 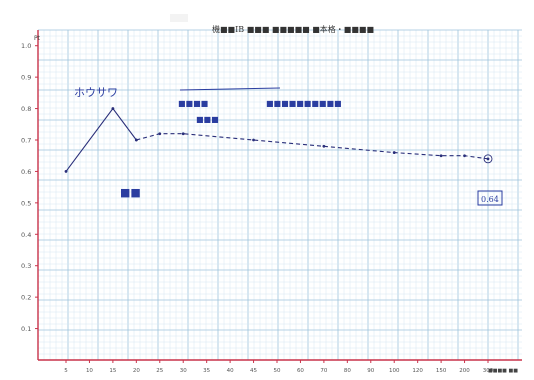 What do you see at coordinates (26, 46) in the screenshot?
I see `y-tick-label: 1.0` at bounding box center [26, 46].